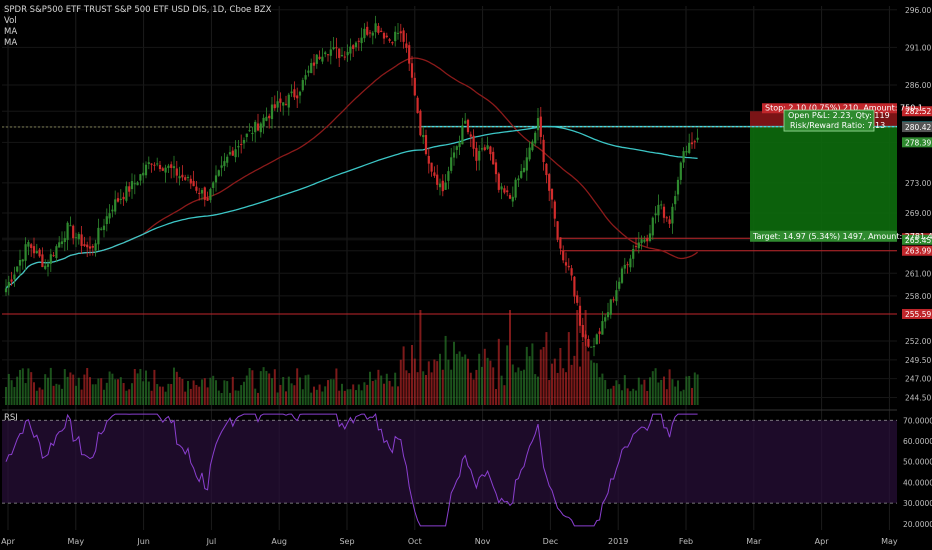 This screenshot has height=550, width=932. I want to click on x-tick-label: May, so click(76, 541).